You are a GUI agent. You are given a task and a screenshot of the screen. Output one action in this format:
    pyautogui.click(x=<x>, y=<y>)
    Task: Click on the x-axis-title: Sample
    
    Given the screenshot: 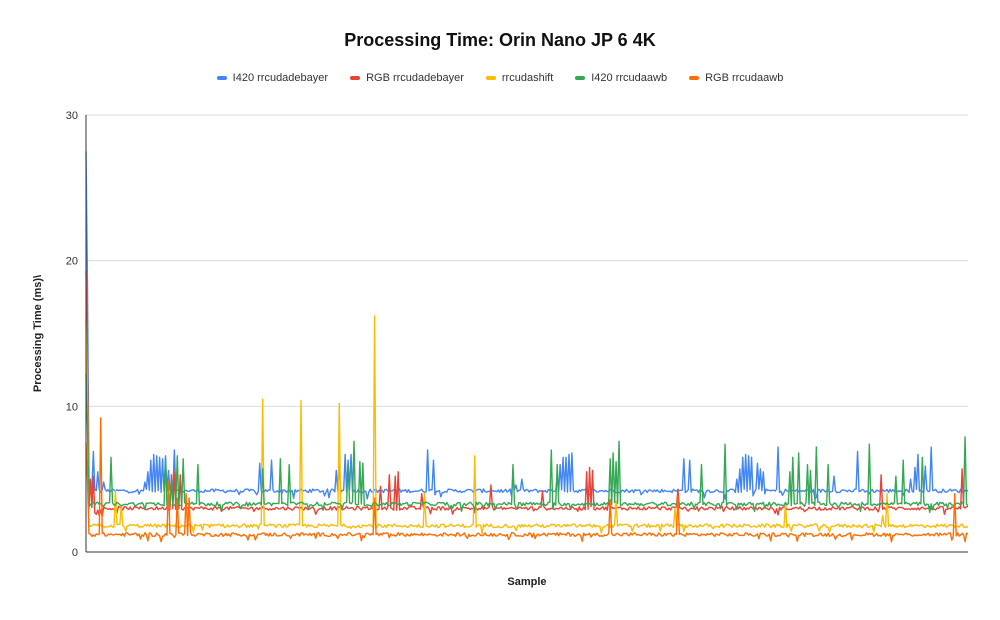 What is the action you would take?
    pyautogui.click(x=526, y=582)
    